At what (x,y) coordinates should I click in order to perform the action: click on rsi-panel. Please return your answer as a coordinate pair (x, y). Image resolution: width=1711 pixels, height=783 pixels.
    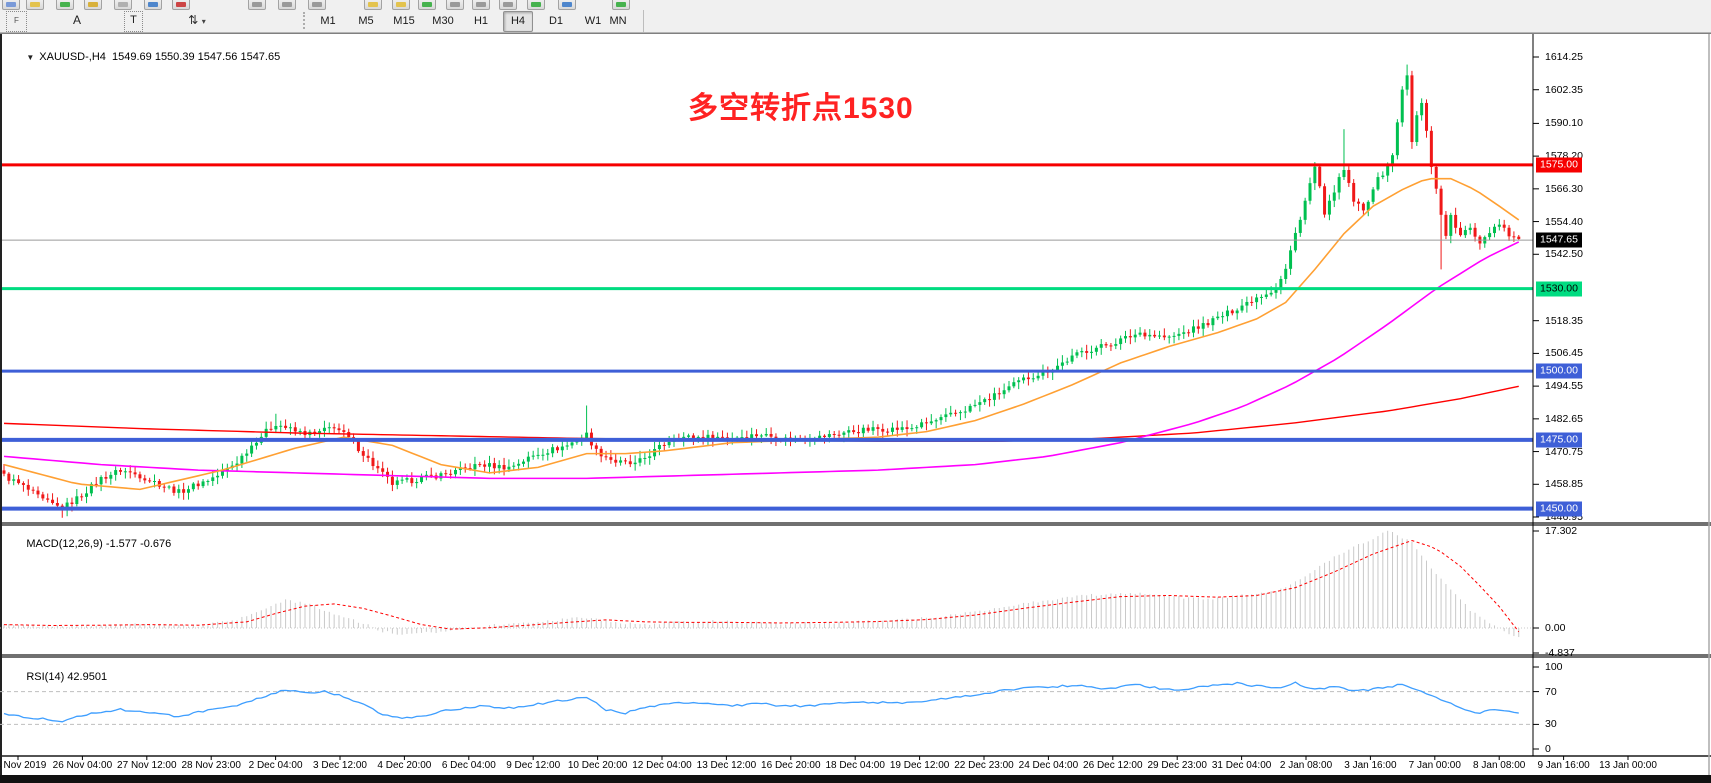
    Looking at the image, I should click on (766, 703).